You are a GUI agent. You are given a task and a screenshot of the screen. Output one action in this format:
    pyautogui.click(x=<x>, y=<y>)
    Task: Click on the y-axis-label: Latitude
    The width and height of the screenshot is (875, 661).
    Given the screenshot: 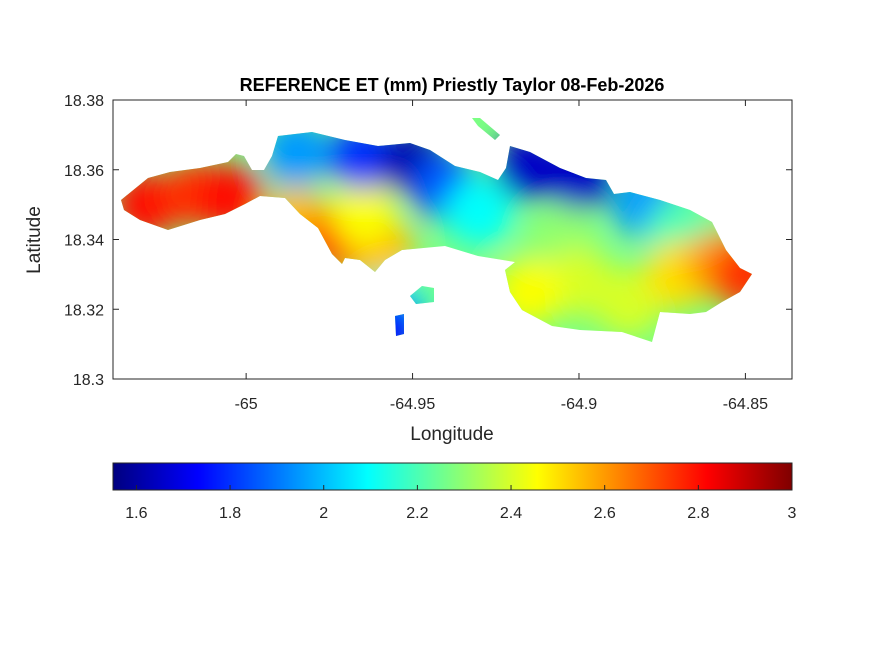 What is the action you would take?
    pyautogui.click(x=34, y=240)
    